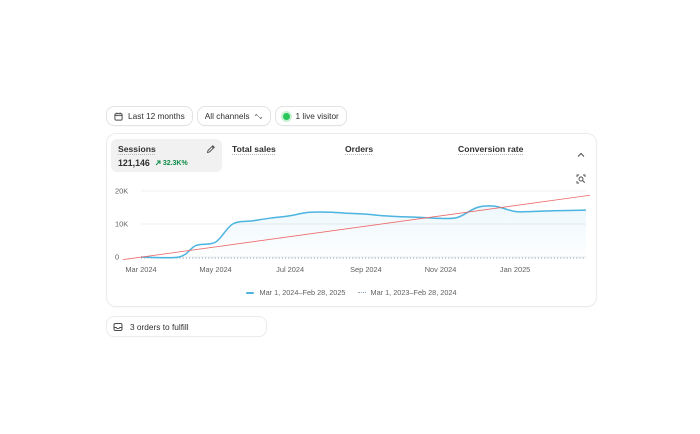  I want to click on live-visitors-button: 1 live visitor, so click(311, 116).